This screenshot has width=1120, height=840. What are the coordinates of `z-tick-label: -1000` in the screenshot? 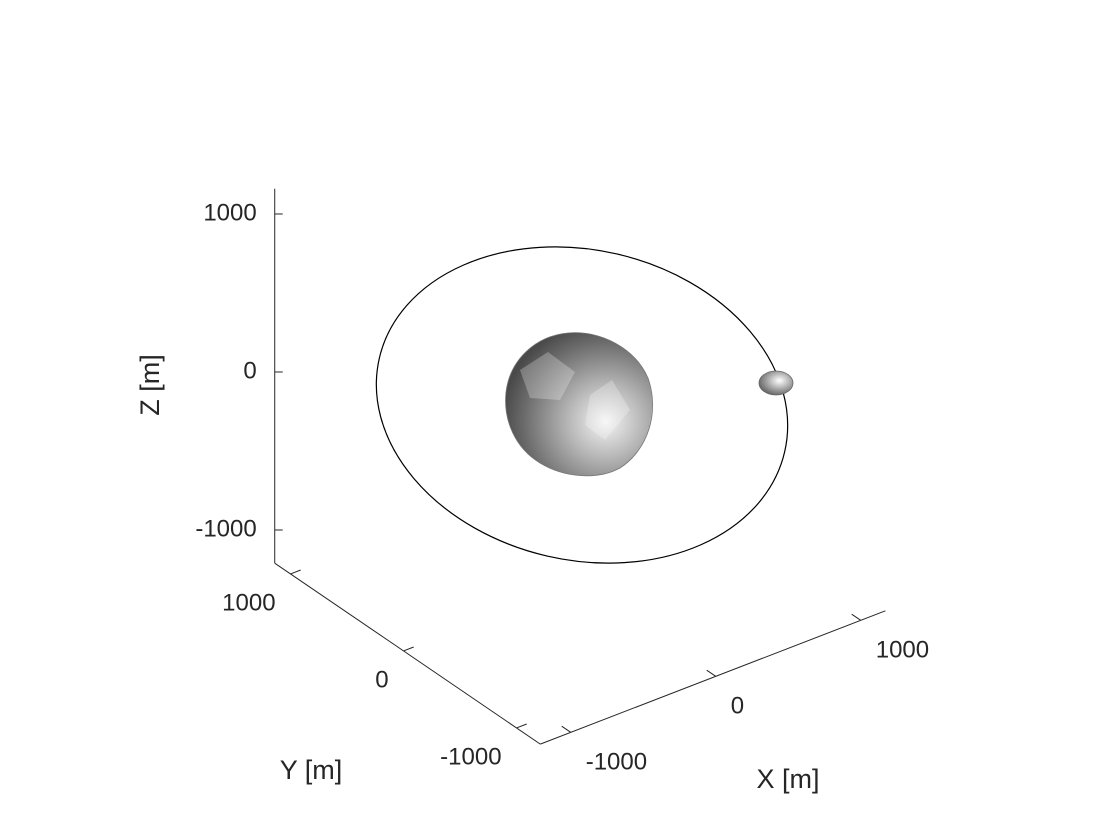 It's located at (225, 528).